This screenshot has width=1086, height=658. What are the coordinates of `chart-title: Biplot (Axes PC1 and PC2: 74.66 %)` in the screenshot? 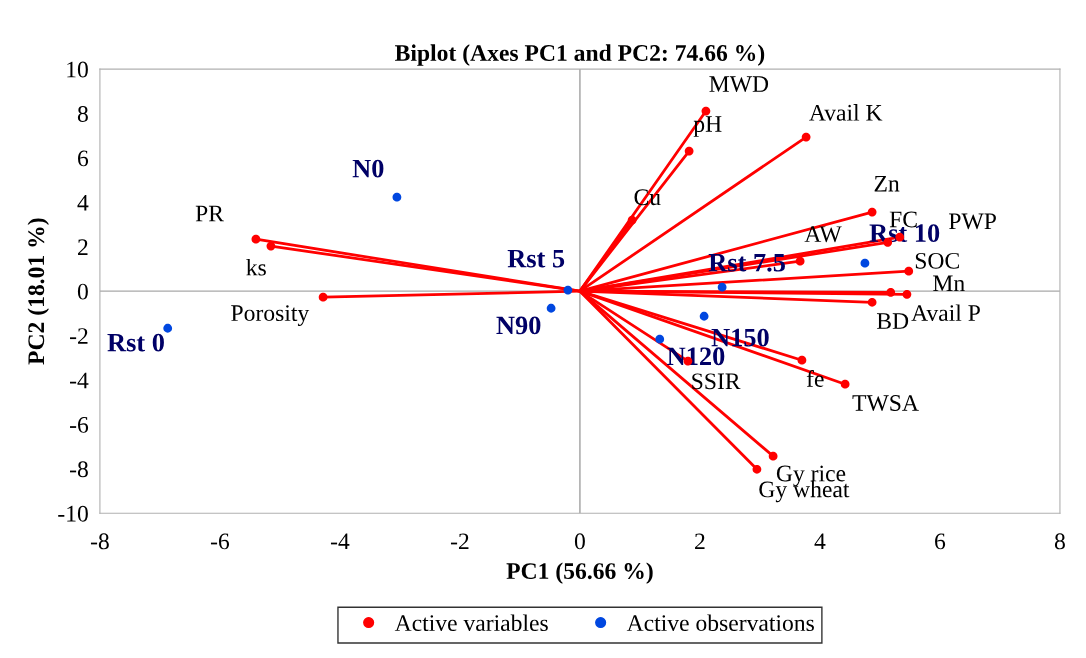 It's located at (580, 55).